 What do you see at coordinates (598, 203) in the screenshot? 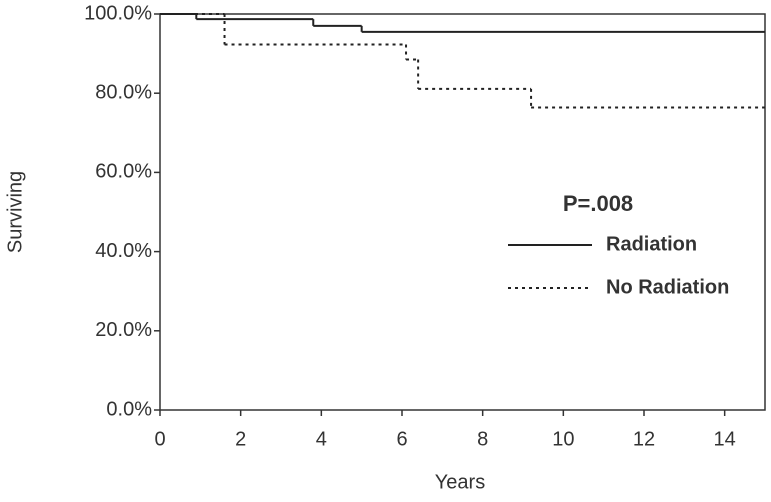
I see `p-value: P=.008` at bounding box center [598, 203].